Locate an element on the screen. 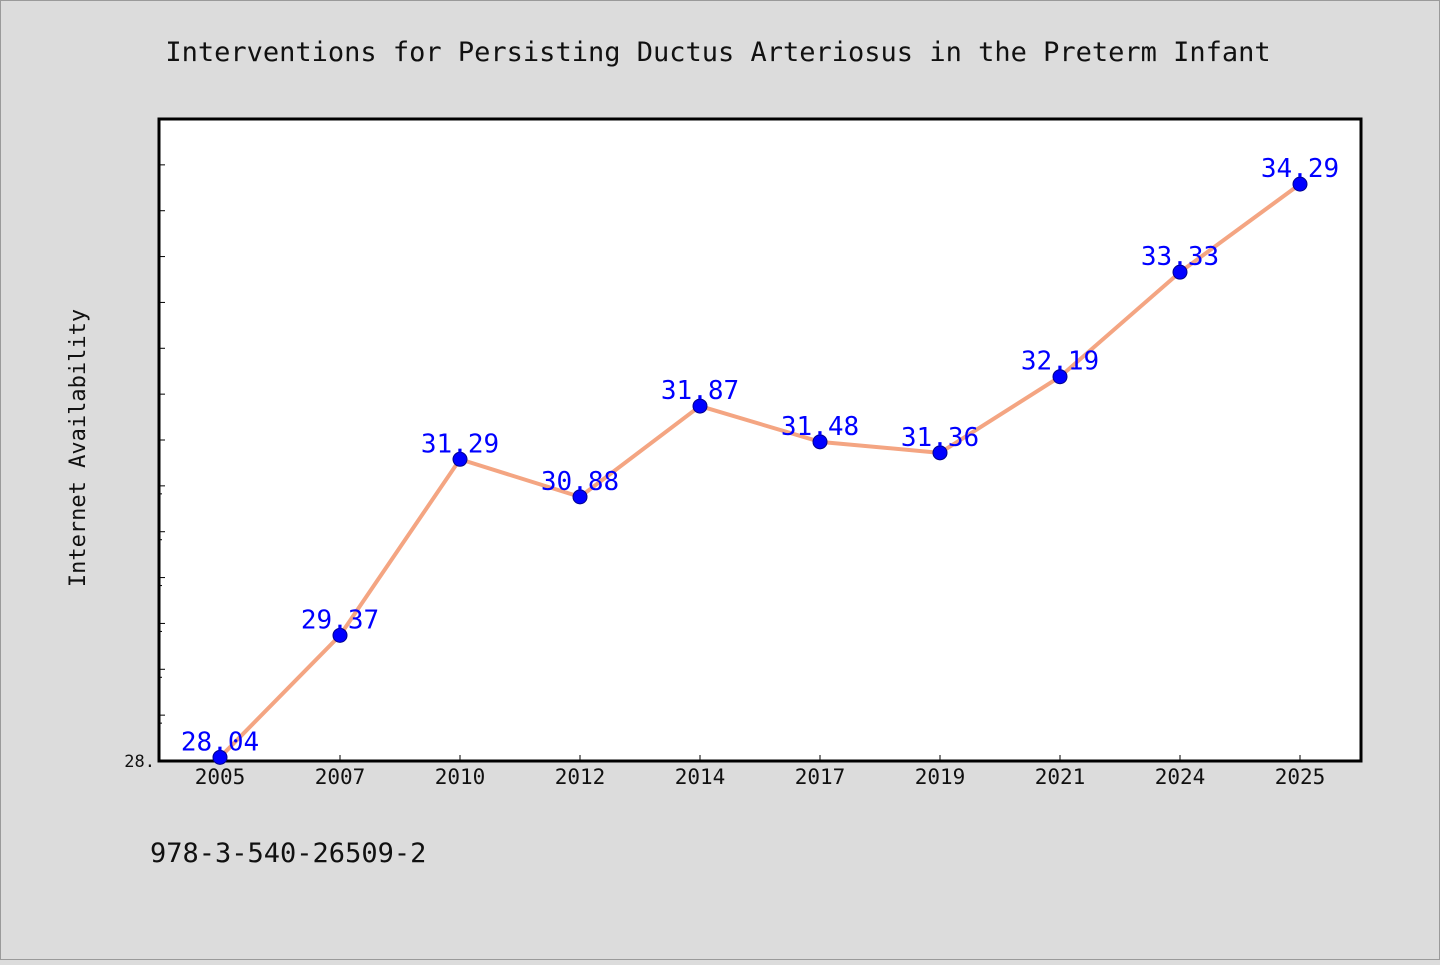 This screenshot has width=1440, height=965. x-axis-ticks: 2005 2007 2010 2012 2014 2017 2019 2021 2024 2025 is located at coordinates (760, 772).